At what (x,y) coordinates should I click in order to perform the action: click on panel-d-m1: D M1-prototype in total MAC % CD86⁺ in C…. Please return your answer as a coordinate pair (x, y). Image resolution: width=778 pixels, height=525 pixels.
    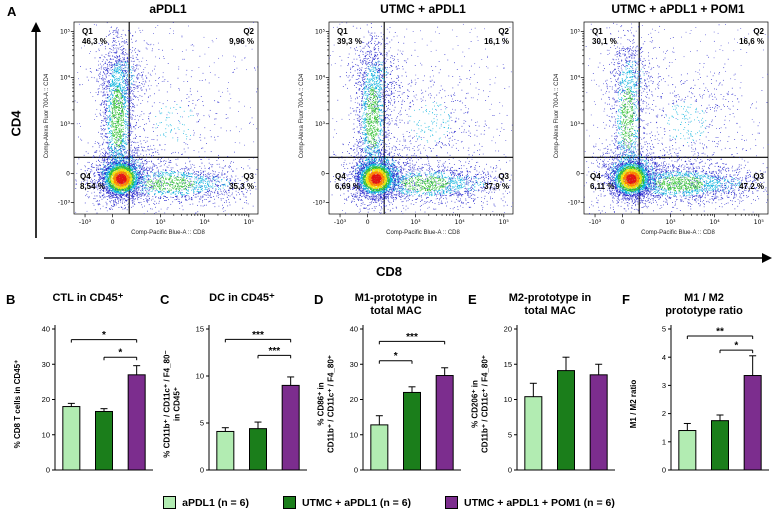
    Looking at the image, I should click on (389, 390).